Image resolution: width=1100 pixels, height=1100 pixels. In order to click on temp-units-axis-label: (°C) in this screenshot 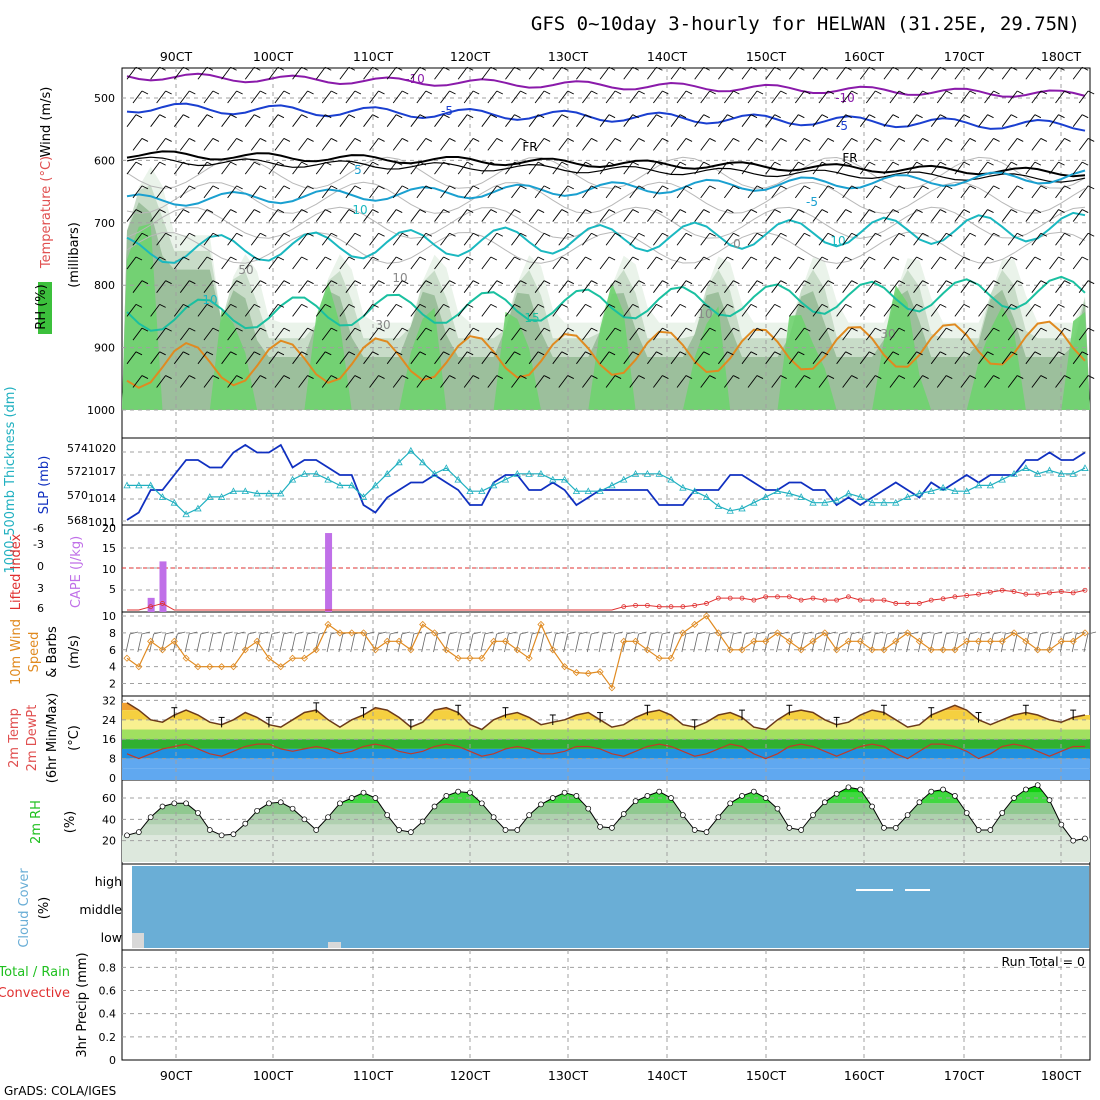, I will do `click(74, 738)`.